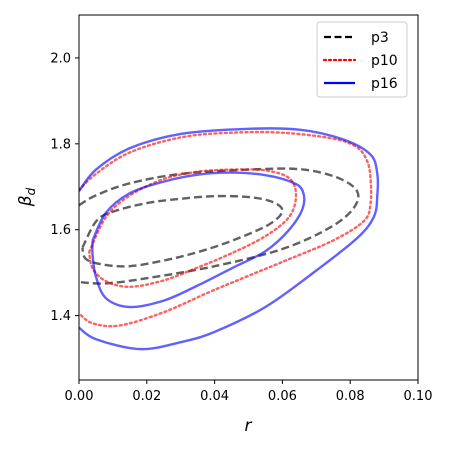 The width and height of the screenshot is (450, 450). What do you see at coordinates (384, 61) in the screenshot?
I see `legend-label-p10: p10` at bounding box center [384, 61].